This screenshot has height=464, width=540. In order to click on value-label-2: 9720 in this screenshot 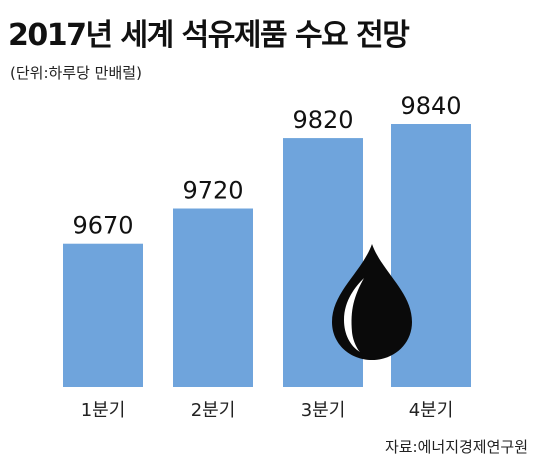, I will do `click(212, 191)`.